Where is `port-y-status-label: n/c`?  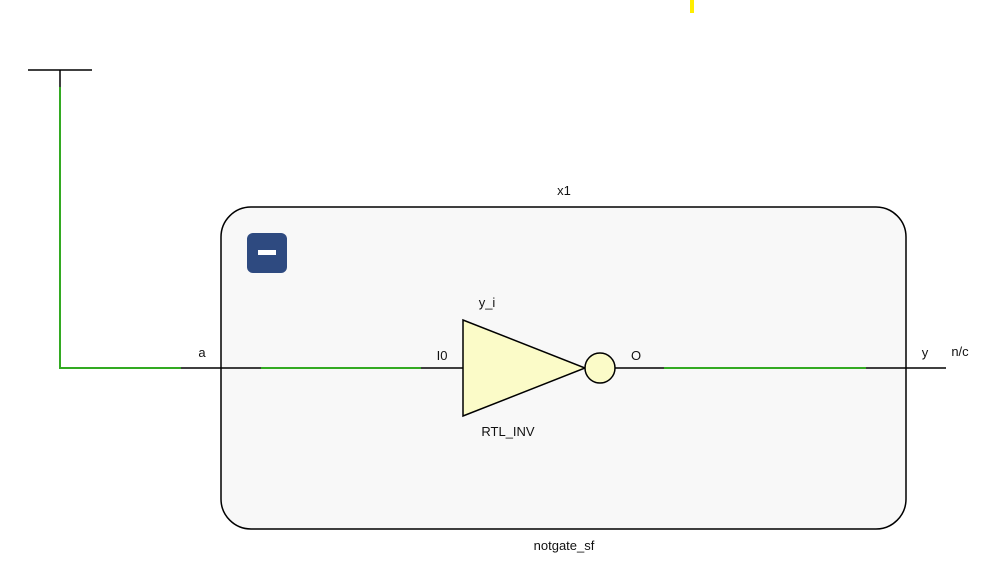 port-y-status-label: n/c is located at coordinates (960, 351).